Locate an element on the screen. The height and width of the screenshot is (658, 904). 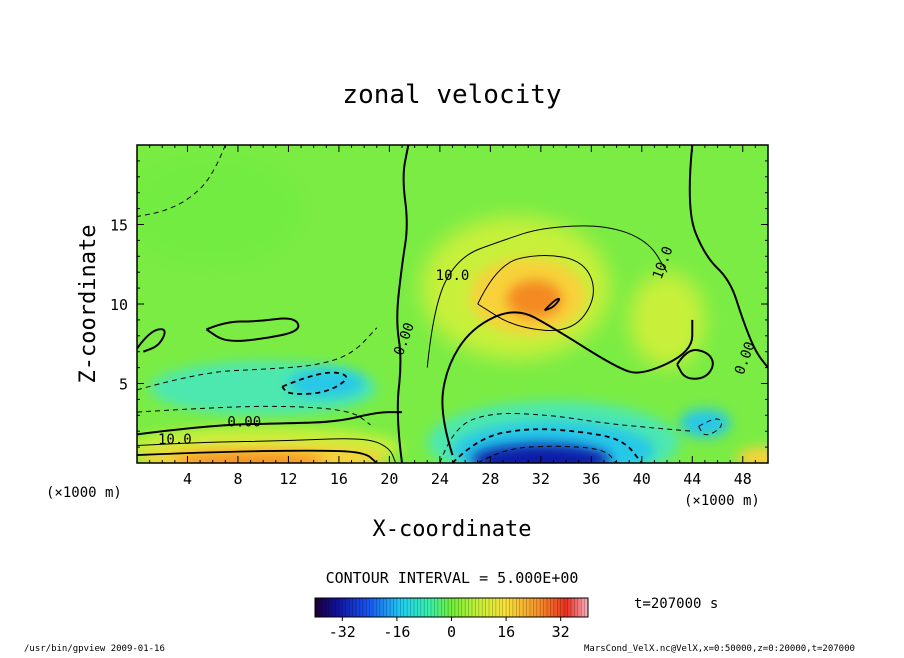
x-tick-label: 24 is located at coordinates (440, 479).